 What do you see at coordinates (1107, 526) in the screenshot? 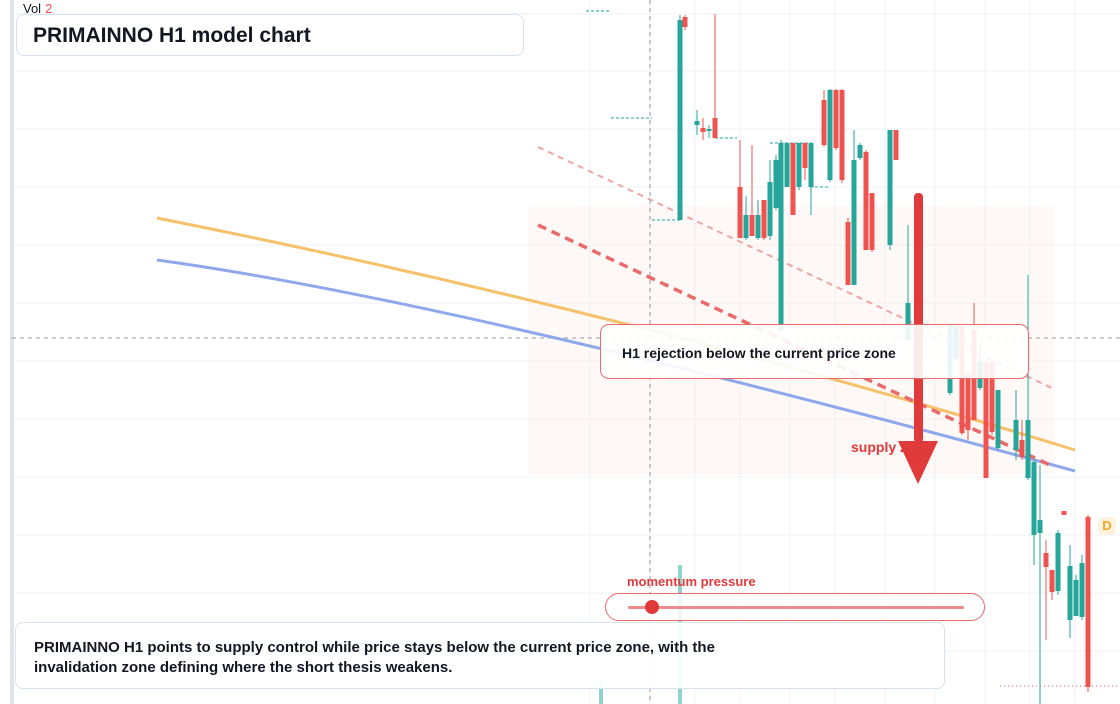
I see `dividend-badge: D` at bounding box center [1107, 526].